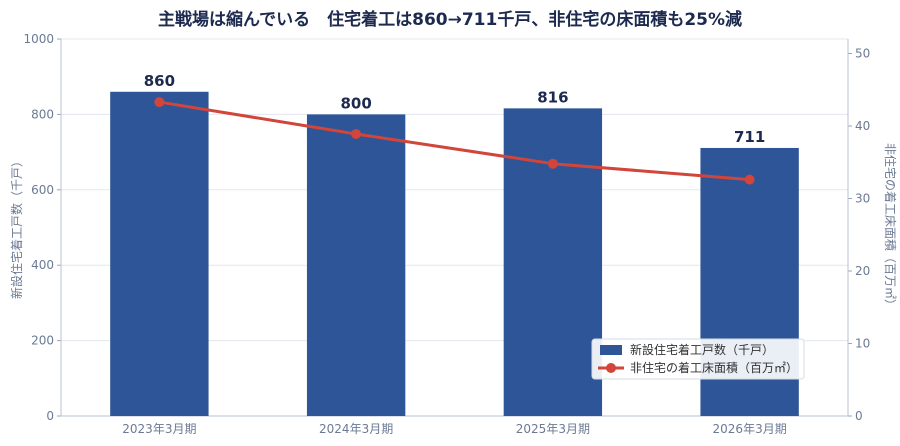 The image size is (900, 446). What do you see at coordinates (552, 97) in the screenshot?
I see `bar-value-label: 816` at bounding box center [552, 97].